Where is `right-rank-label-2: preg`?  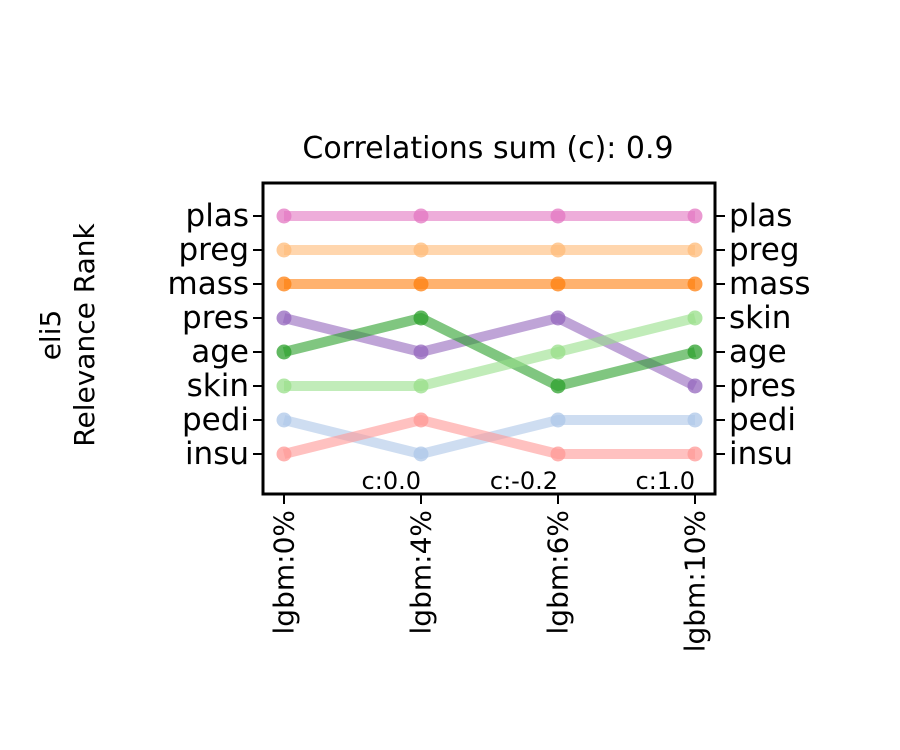 right-rank-label-2: preg is located at coordinates (764, 250).